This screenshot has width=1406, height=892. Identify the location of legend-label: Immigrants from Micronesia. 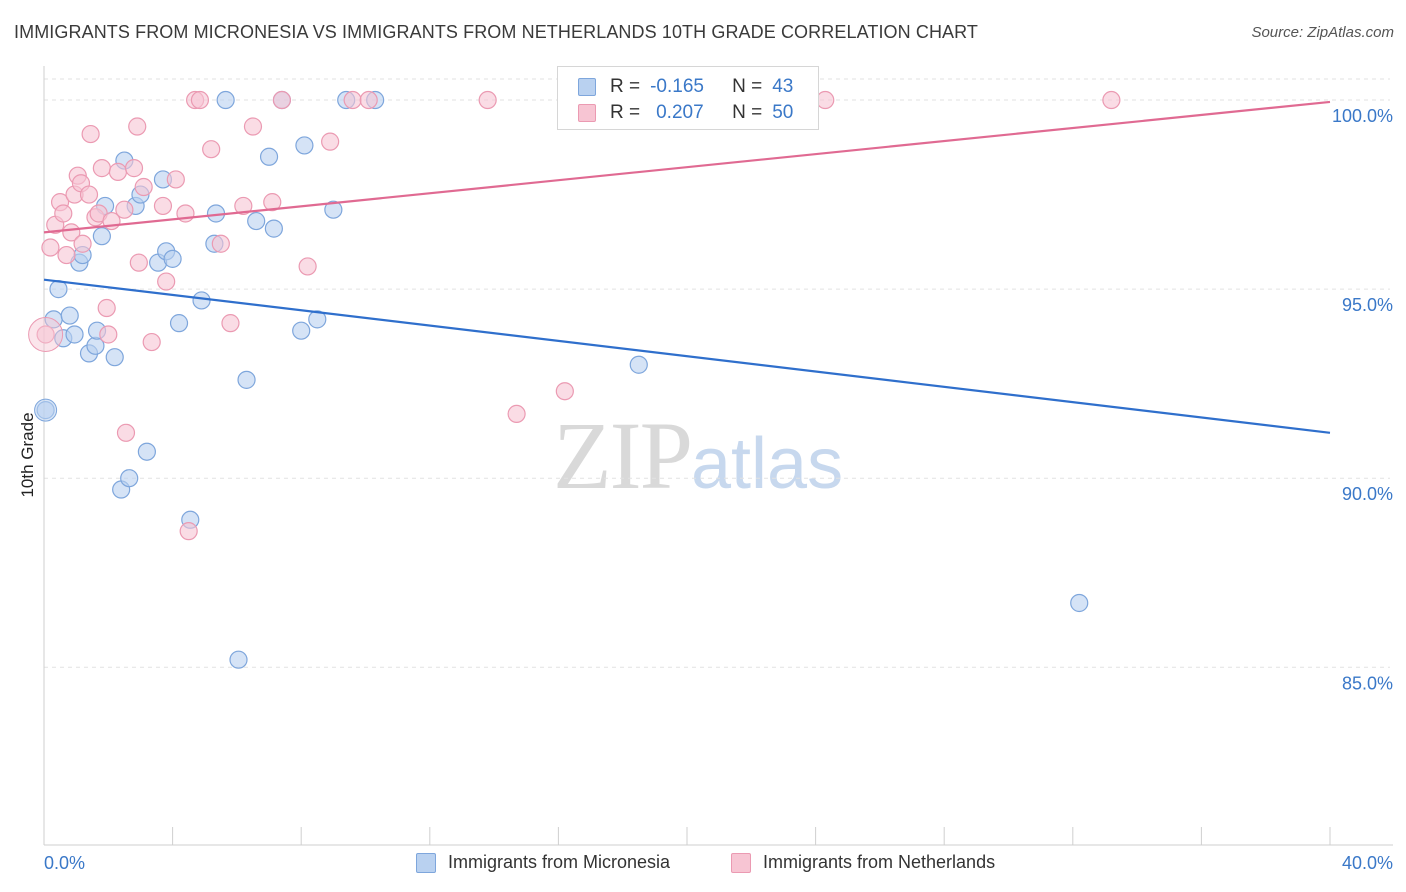
(559, 862).